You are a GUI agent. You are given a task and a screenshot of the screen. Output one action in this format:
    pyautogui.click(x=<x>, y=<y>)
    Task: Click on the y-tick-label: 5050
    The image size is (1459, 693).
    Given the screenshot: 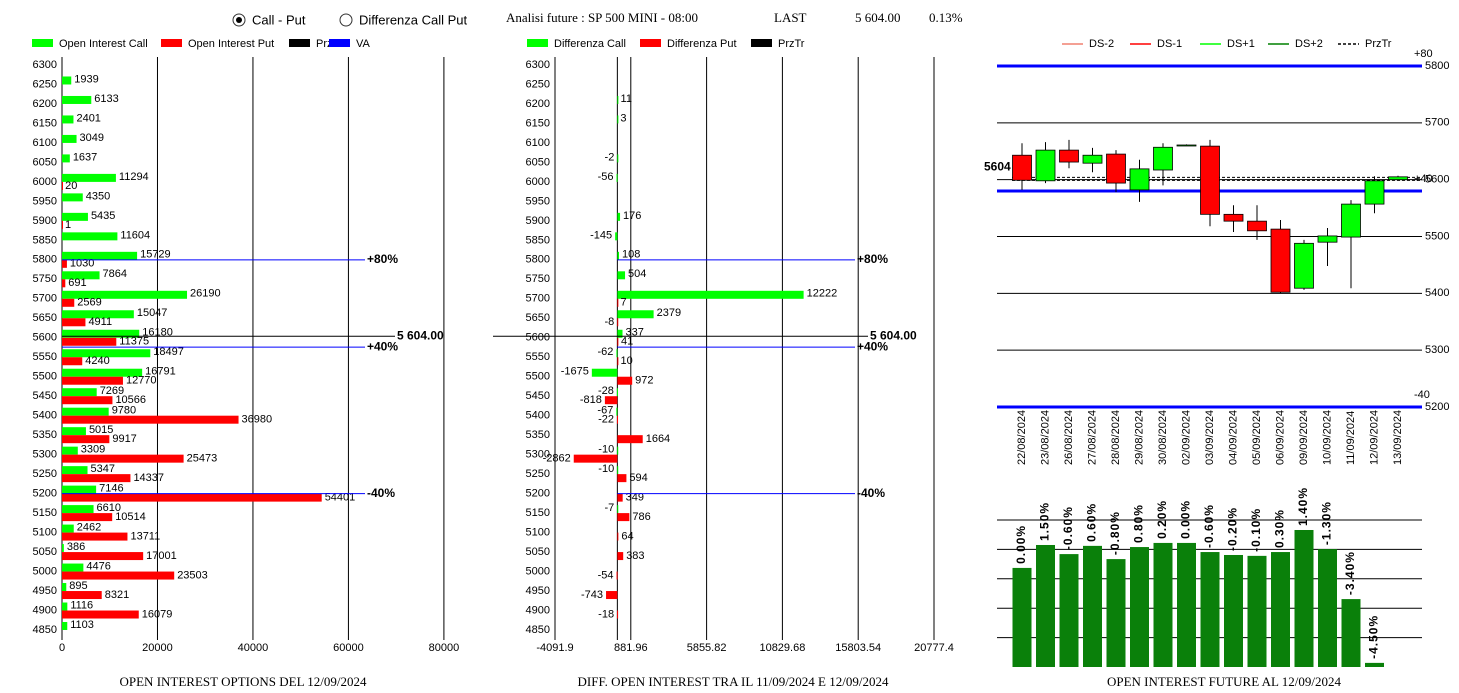 What is the action you would take?
    pyautogui.click(x=45, y=552)
    